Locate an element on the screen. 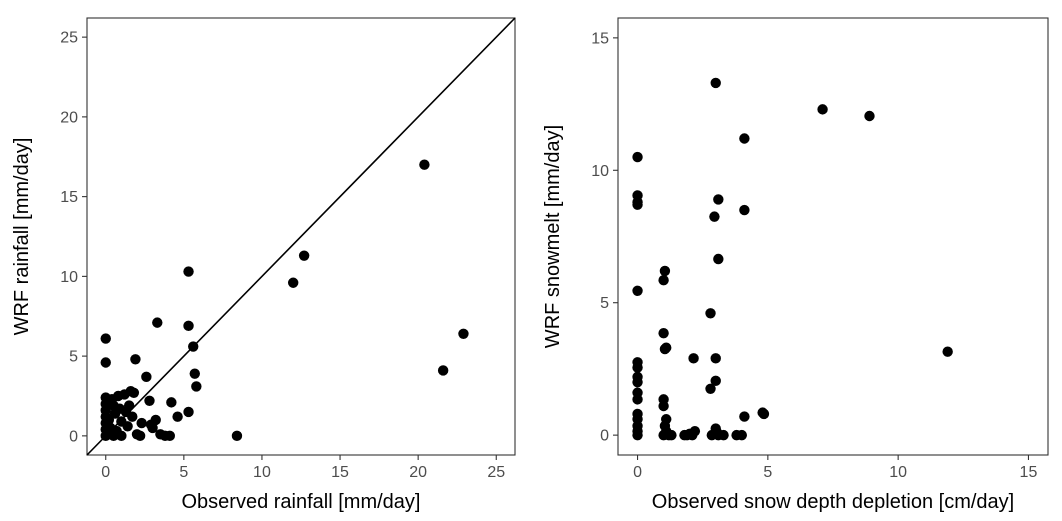 This screenshot has height=521, width=1062. snowmelt-y-axis-title: WRF snowmelt [mm/day] is located at coordinates (553, 236).